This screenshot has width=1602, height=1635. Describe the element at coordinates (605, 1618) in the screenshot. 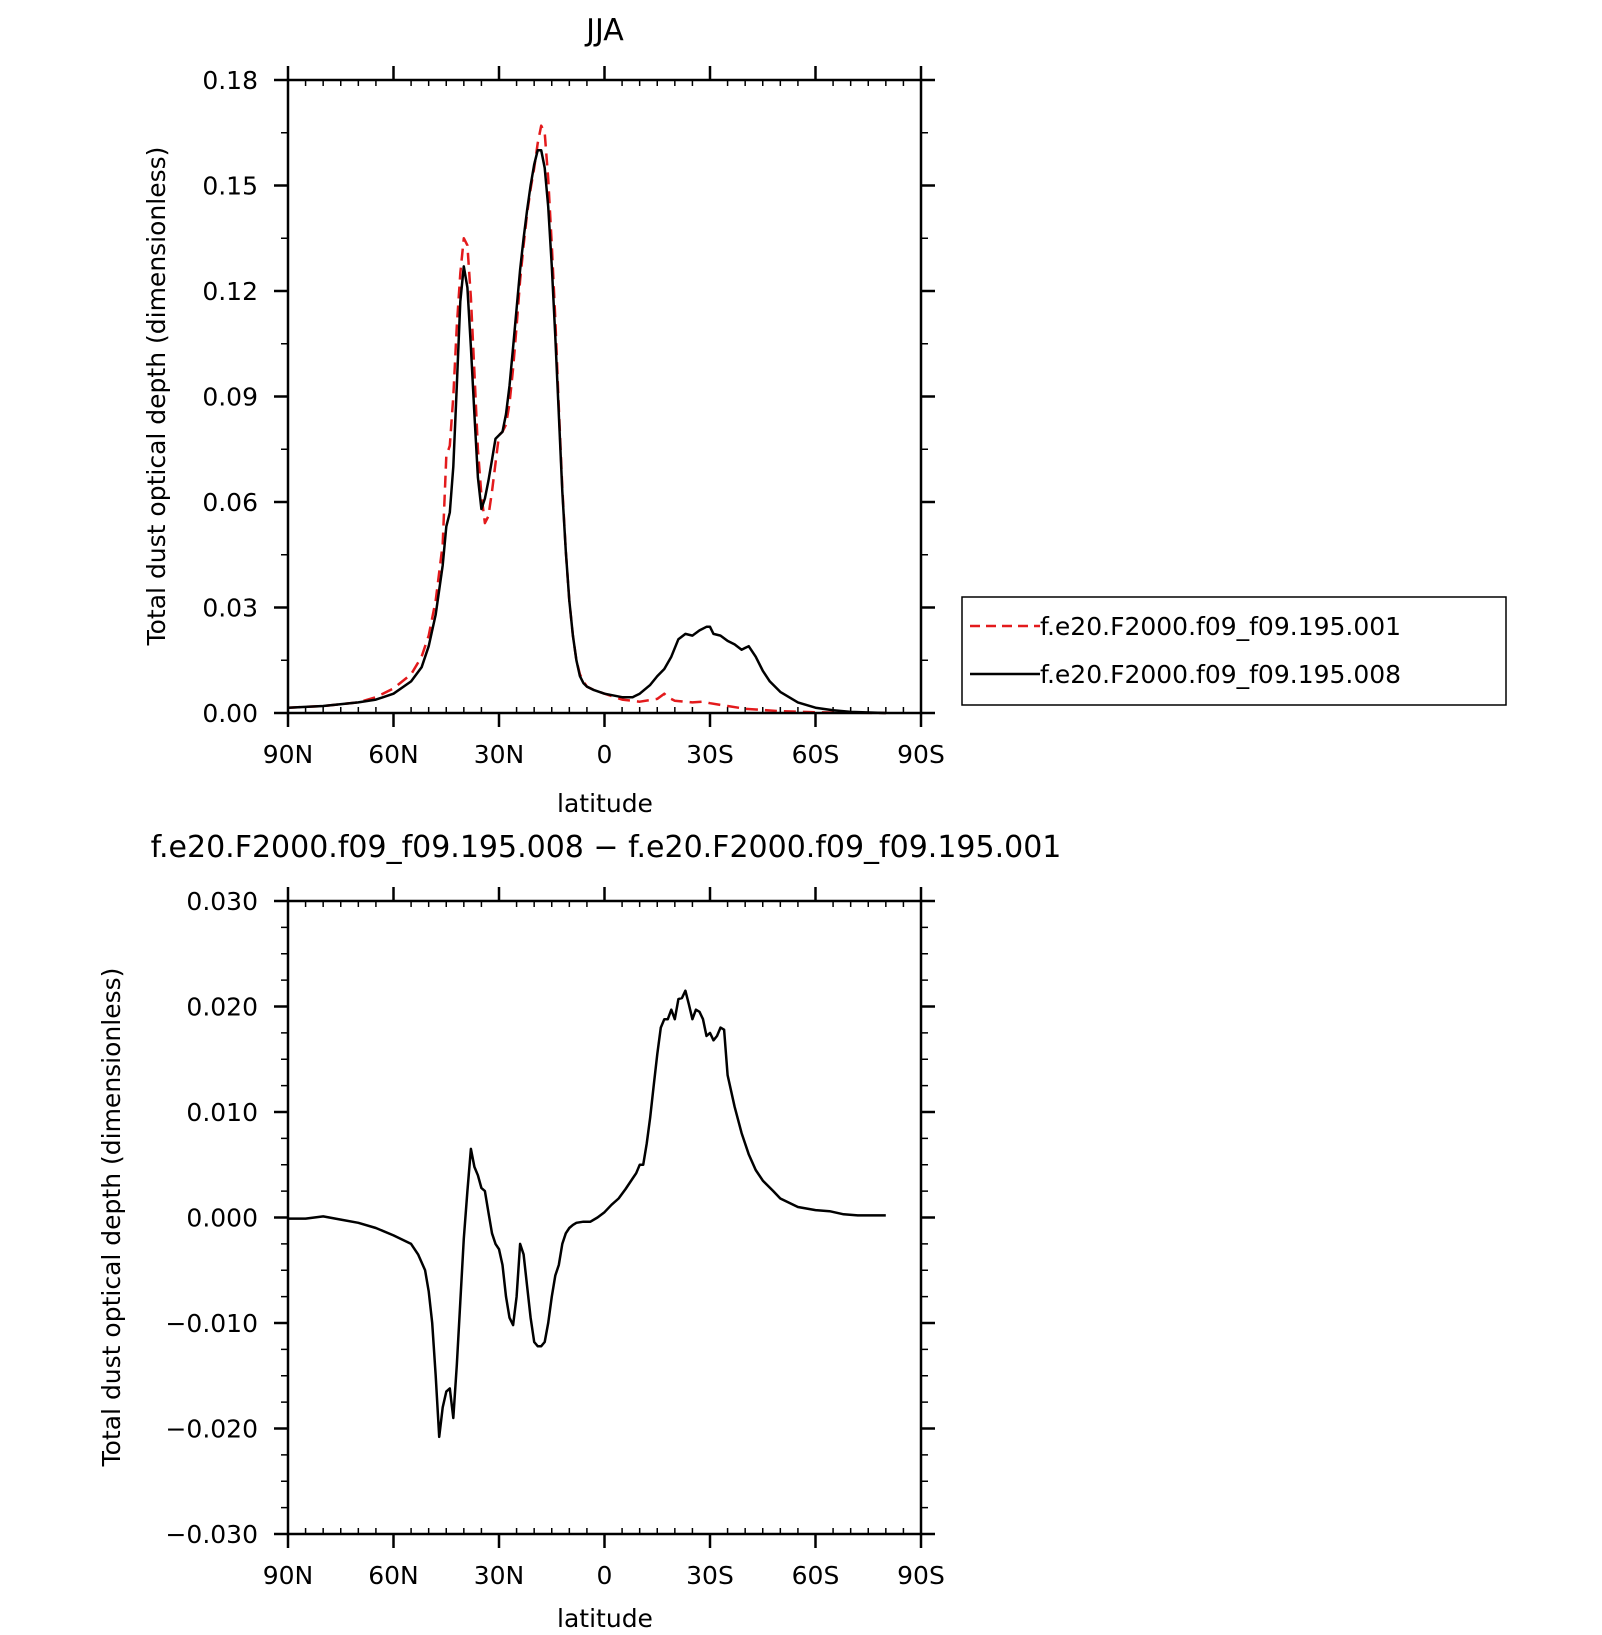

I see `panel2-x-axis-label: latitude` at that location.